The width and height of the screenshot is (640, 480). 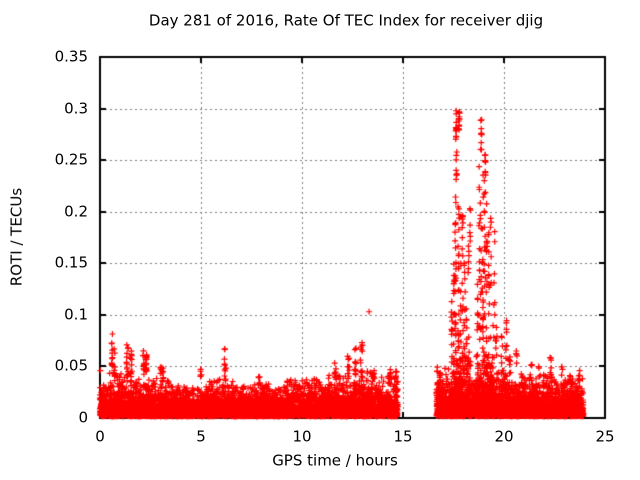 What do you see at coordinates (504, 436) in the screenshot?
I see `x-tick-label: 20` at bounding box center [504, 436].